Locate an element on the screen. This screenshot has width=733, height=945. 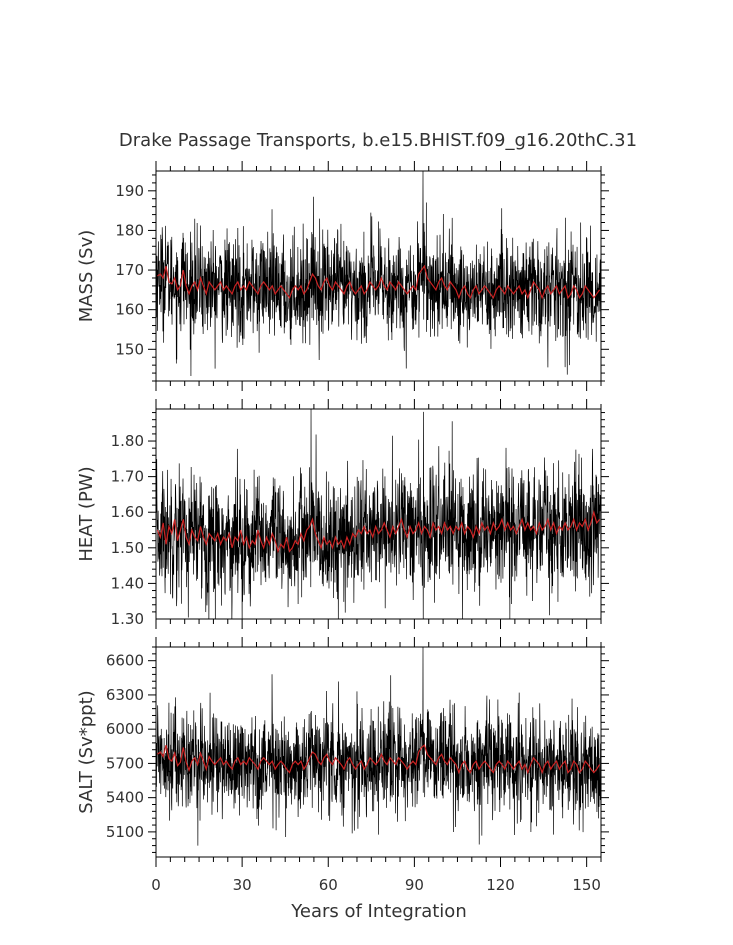
x-tick-label: 150 is located at coordinates (586, 885).